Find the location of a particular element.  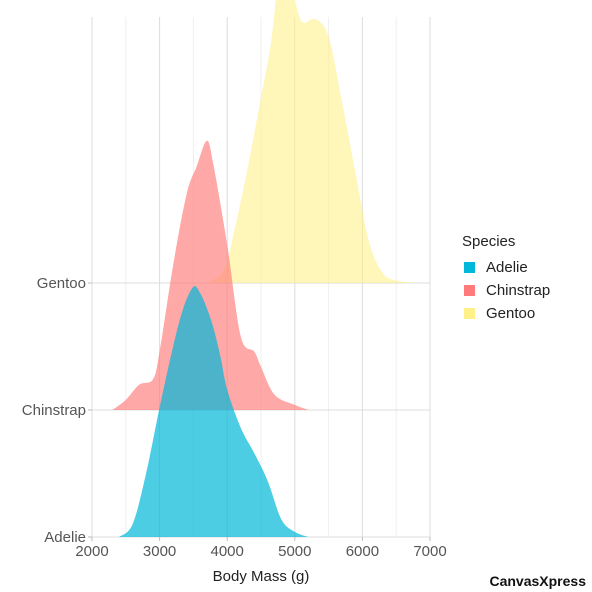

legend-title: Species is located at coordinates (488, 241).